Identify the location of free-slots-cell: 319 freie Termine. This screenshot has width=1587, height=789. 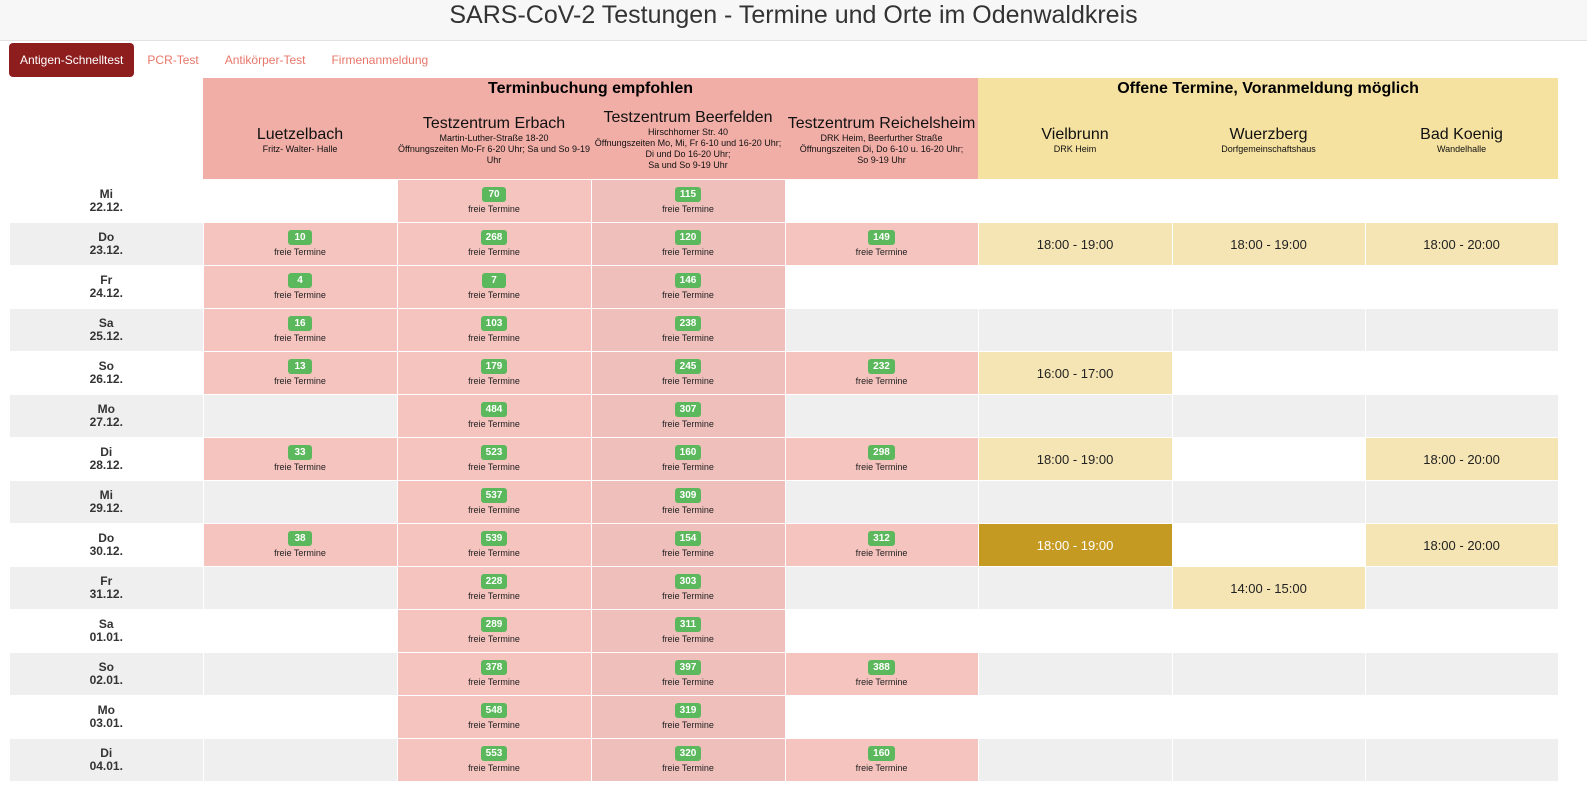
(688, 717).